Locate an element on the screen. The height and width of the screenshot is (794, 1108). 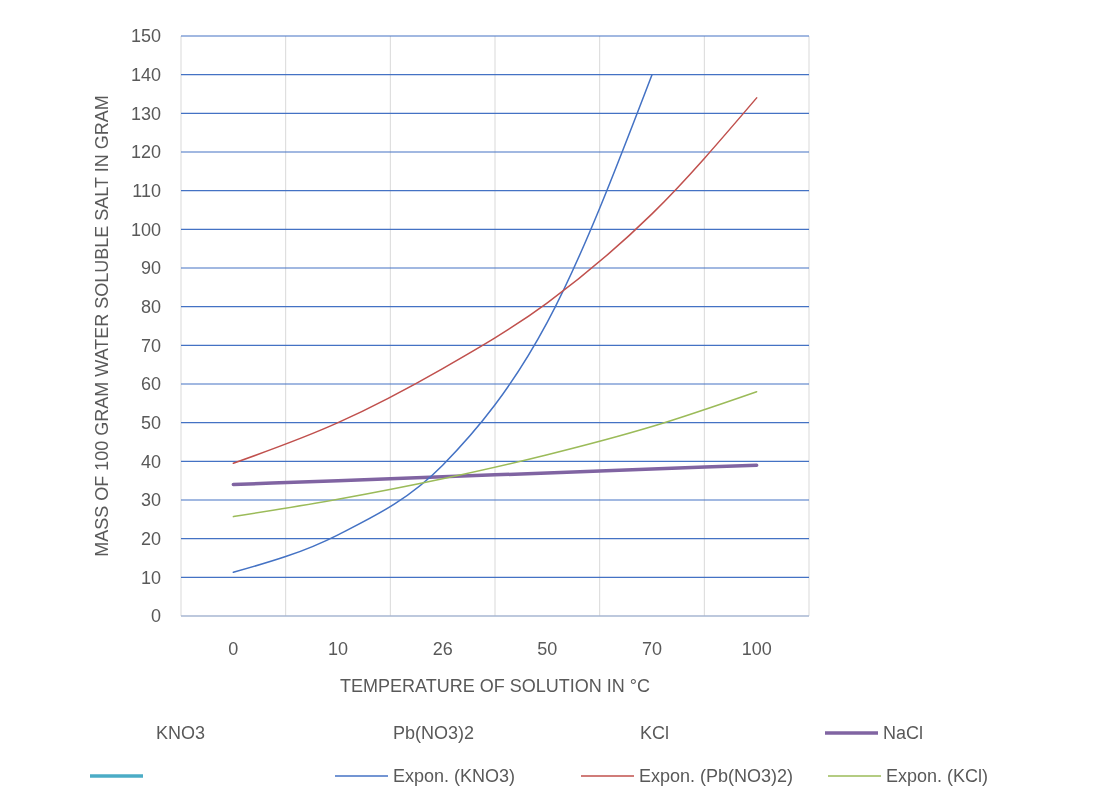
y-tick-label: 80 is located at coordinates (150, 306).